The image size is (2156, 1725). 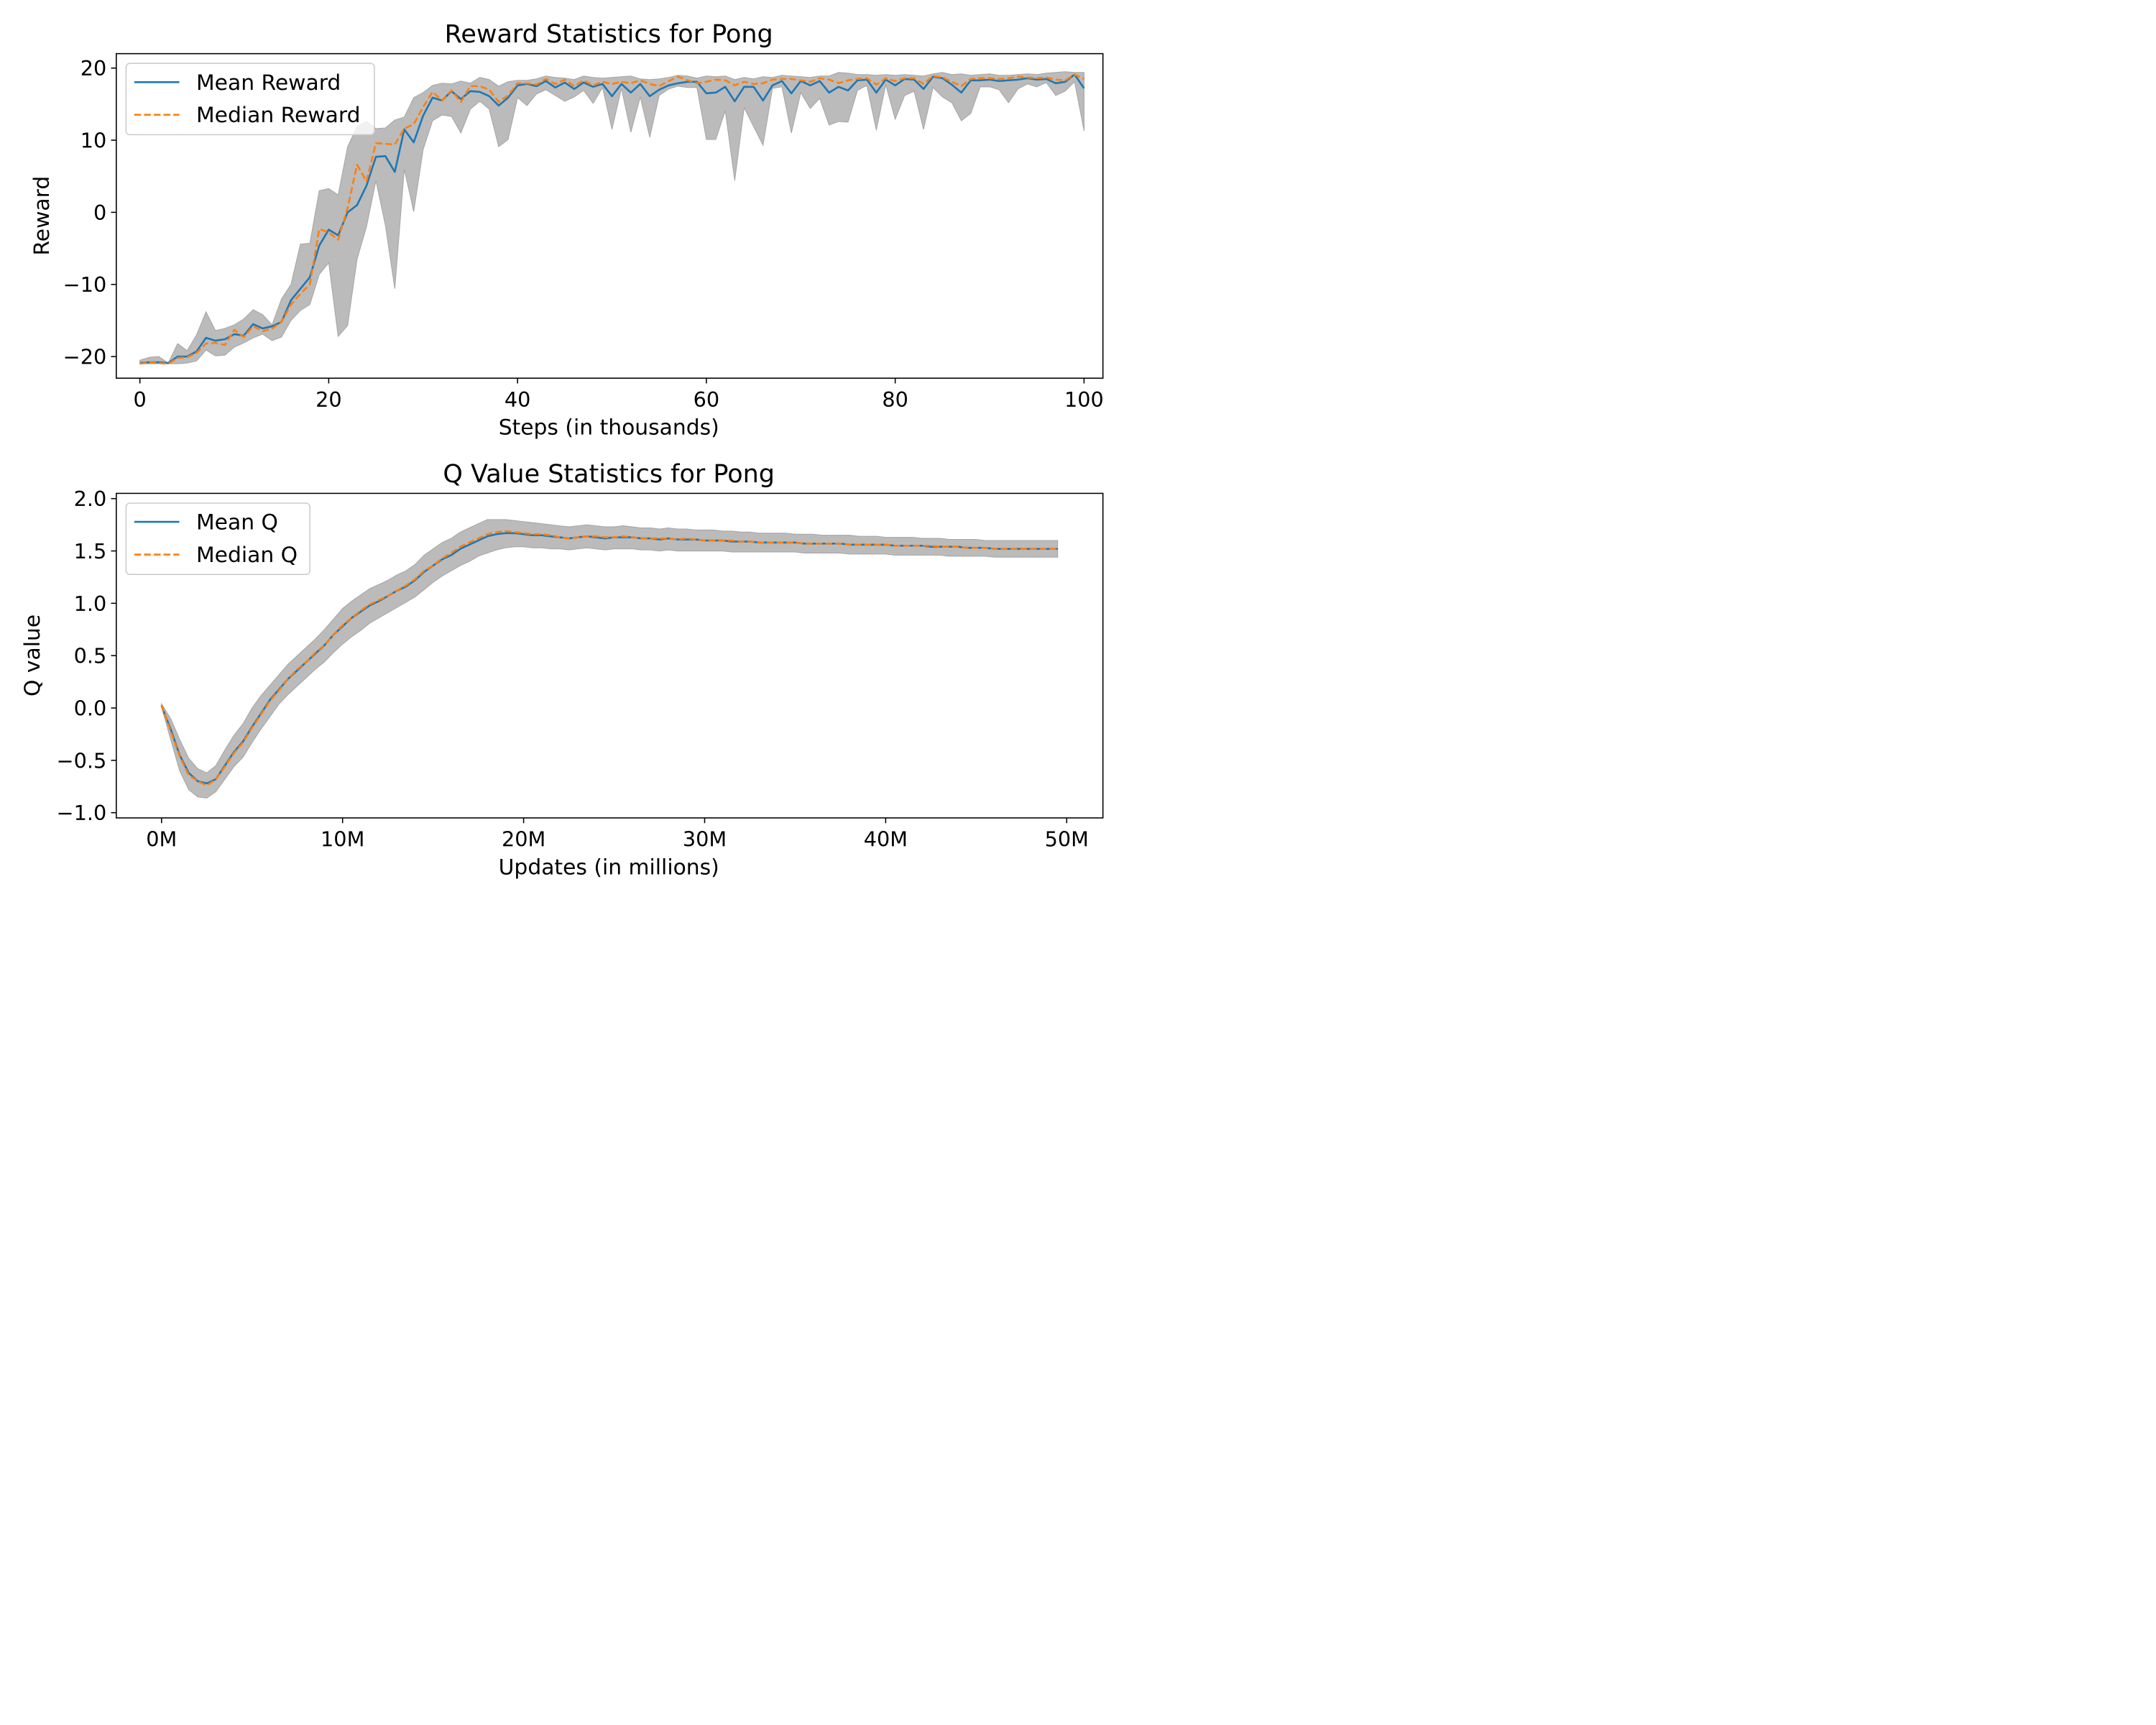 I want to click on x-tick-label: 40, so click(x=518, y=399).